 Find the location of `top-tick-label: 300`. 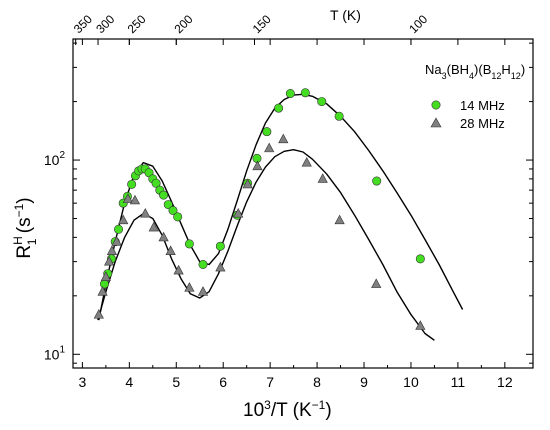

top-tick-label: 300 is located at coordinates (105, 24).